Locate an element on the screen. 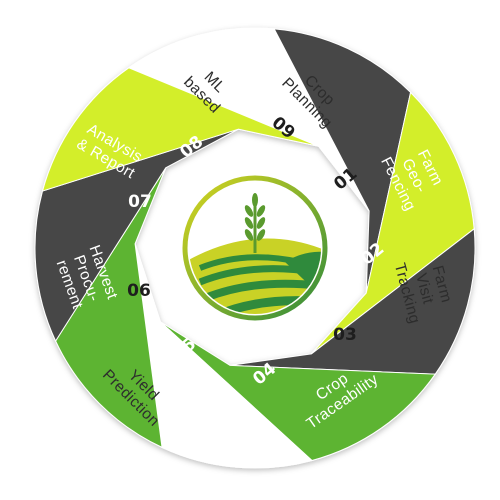  segment-09-blade is located at coordinates (180, 129).